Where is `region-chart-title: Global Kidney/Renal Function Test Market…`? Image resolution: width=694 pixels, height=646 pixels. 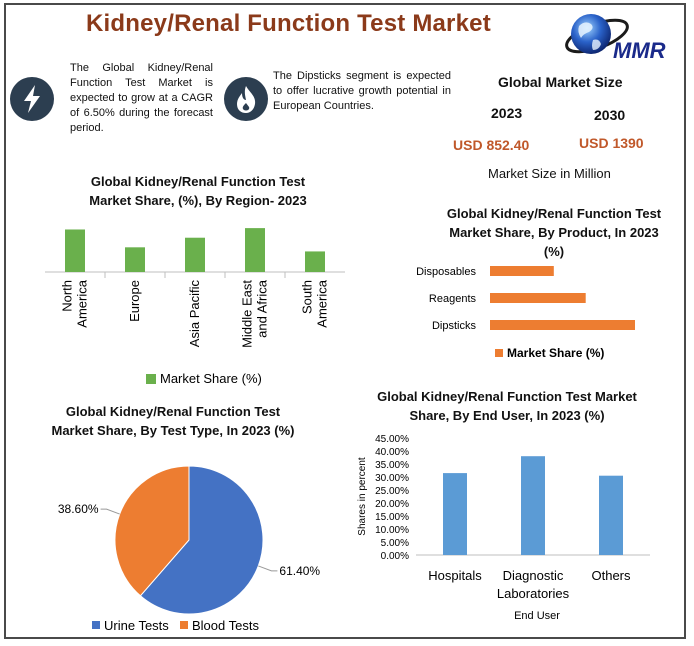 region-chart-title: Global Kidney/Renal Function Test Market… is located at coordinates (198, 191).